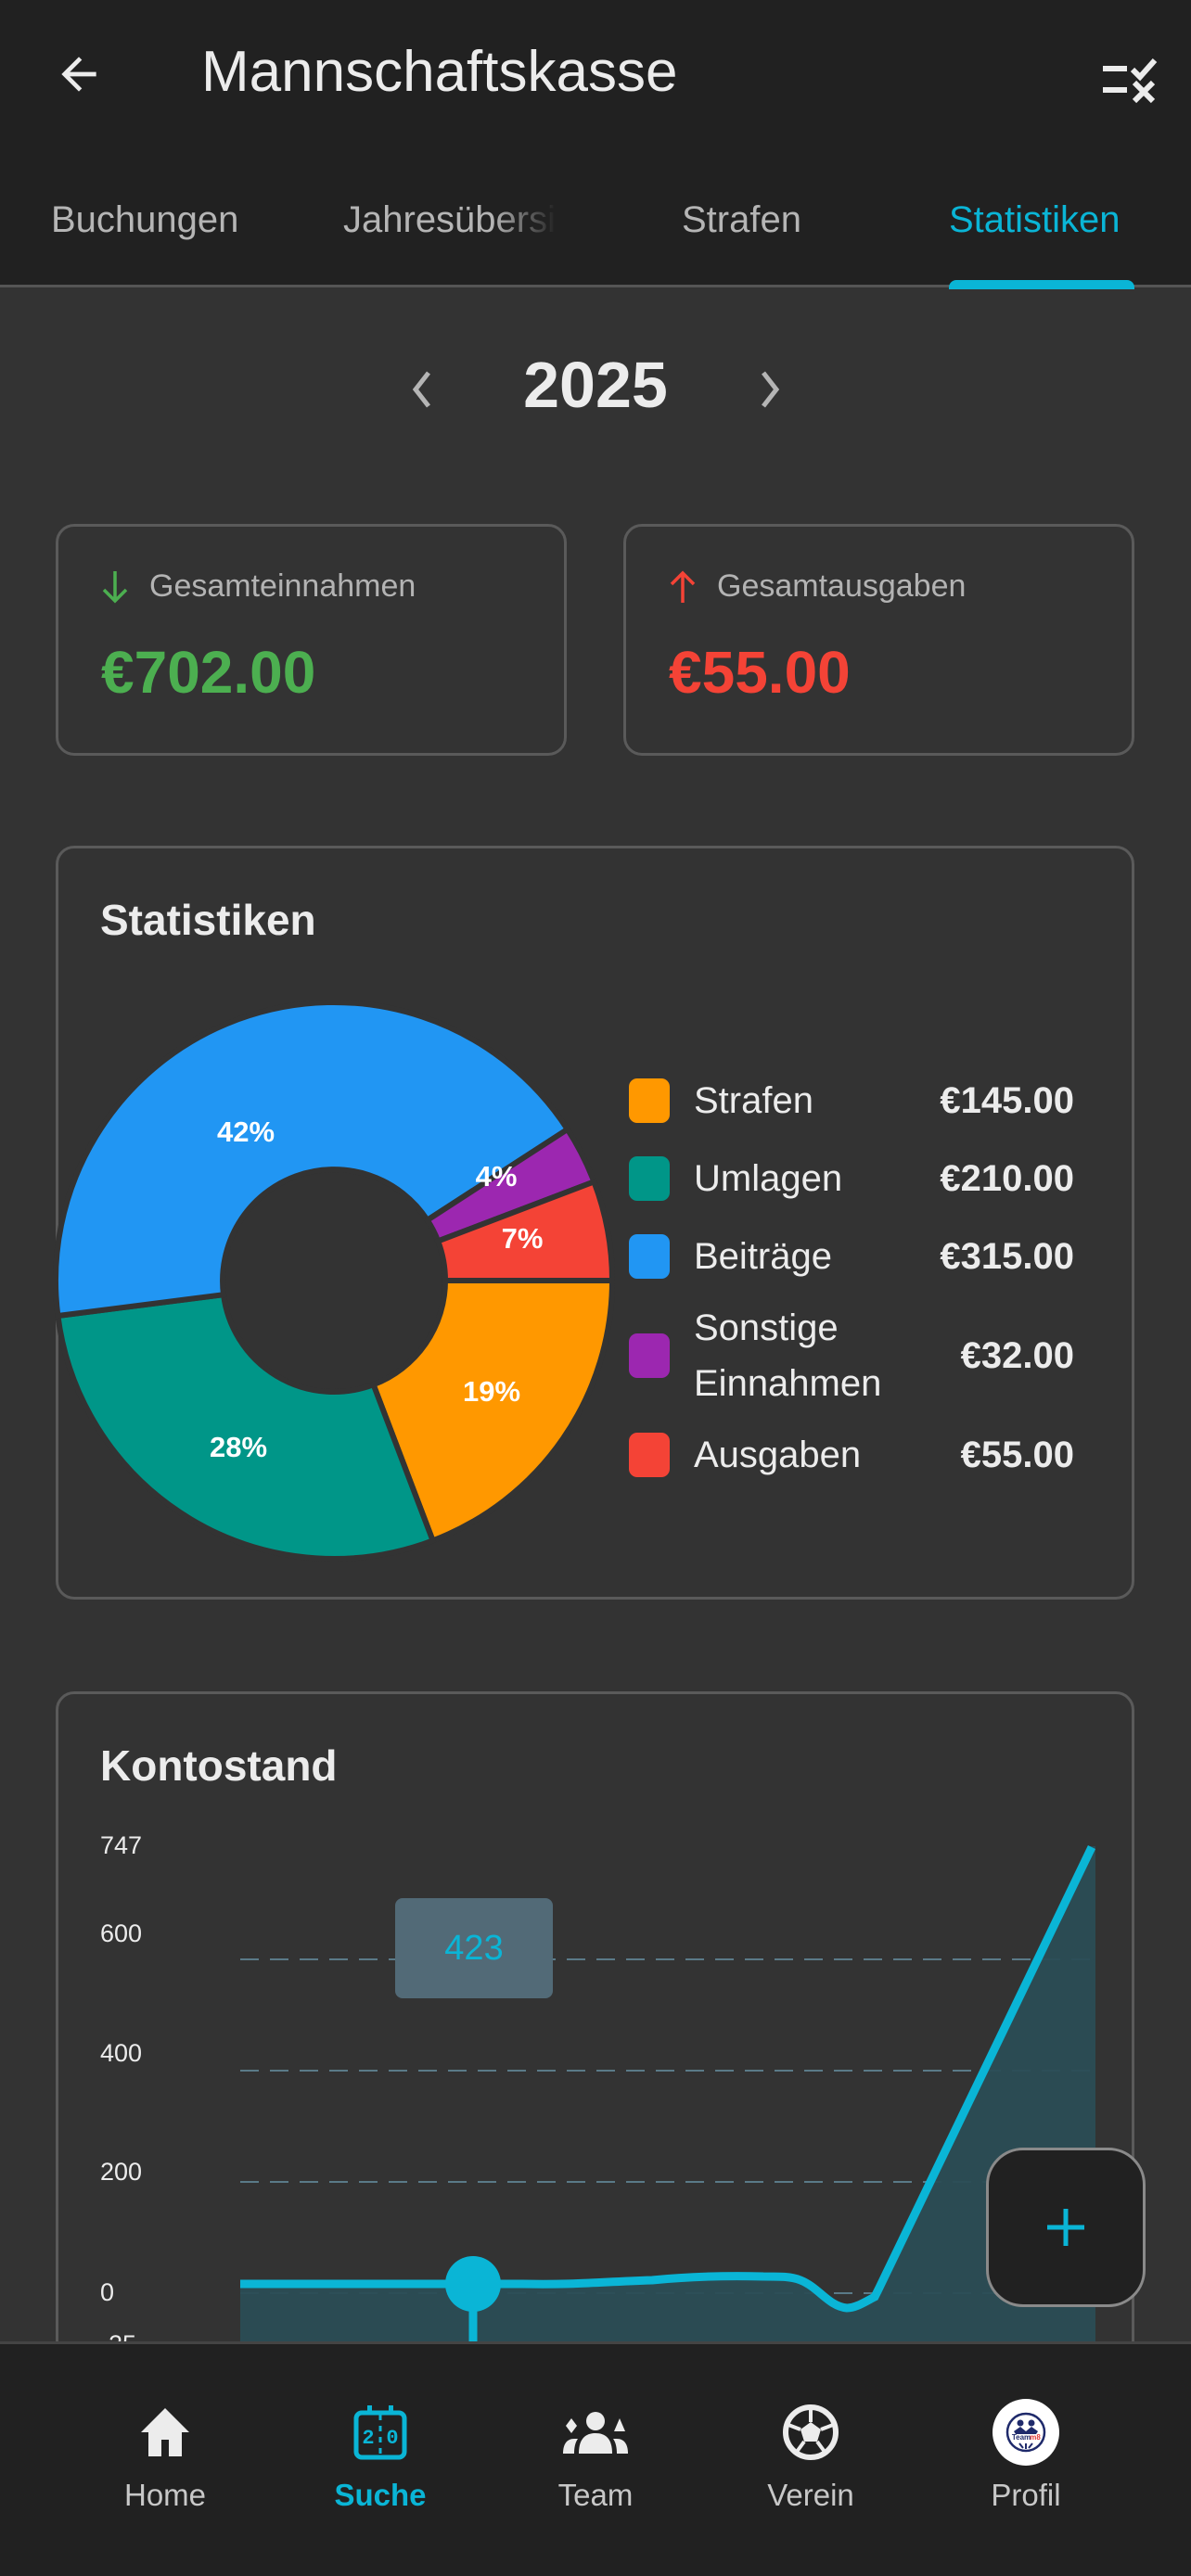 This screenshot has height=2576, width=1191. I want to click on expenses-header: Gesamtausgaben, so click(817, 586).